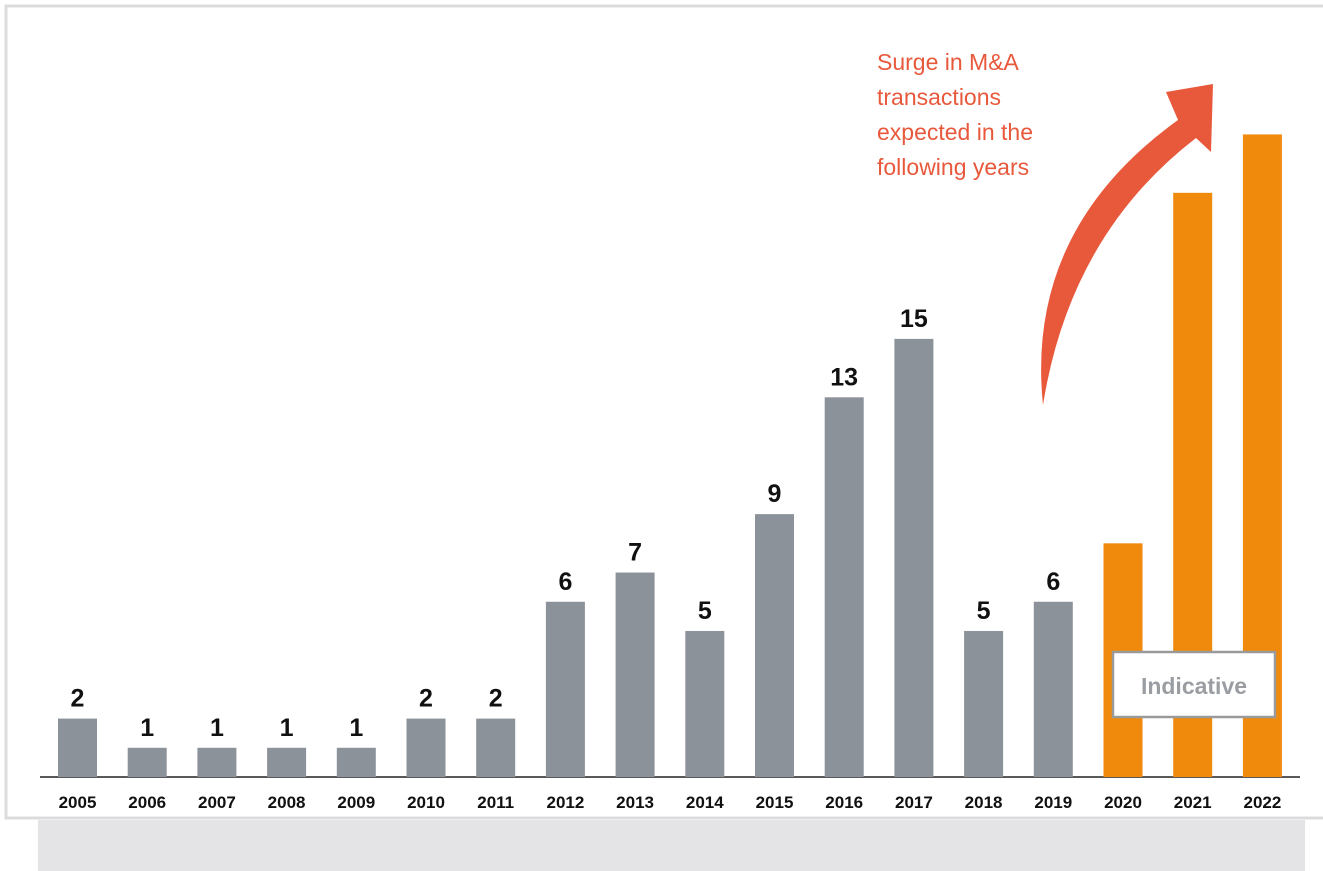 The width and height of the screenshot is (1323, 871). Describe the element at coordinates (775, 494) in the screenshot. I see `value-label: 9` at that location.